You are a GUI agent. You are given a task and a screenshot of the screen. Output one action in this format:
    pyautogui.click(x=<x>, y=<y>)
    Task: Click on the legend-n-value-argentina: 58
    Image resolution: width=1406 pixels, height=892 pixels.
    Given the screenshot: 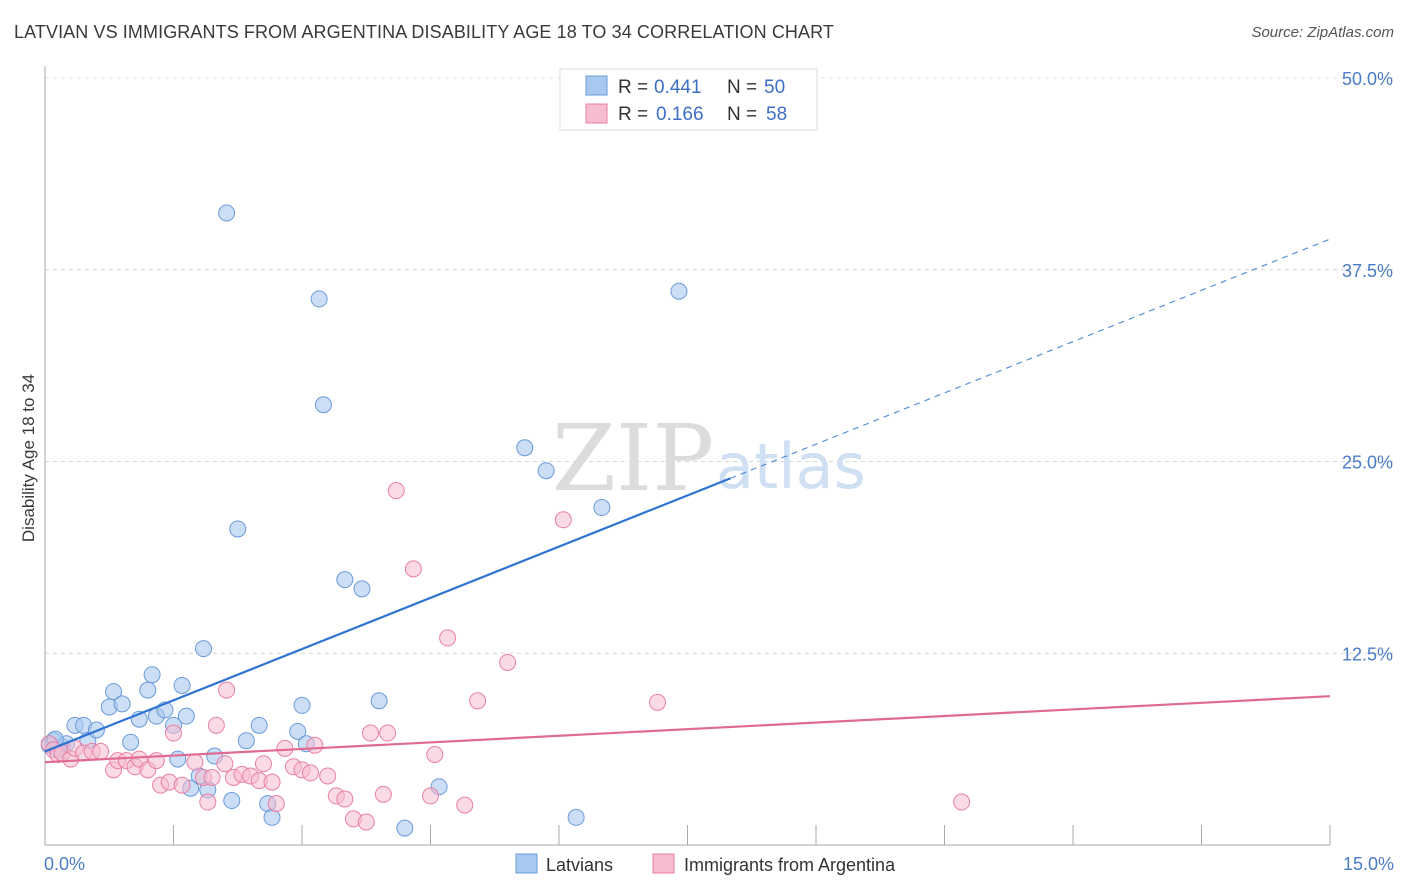 What is the action you would take?
    pyautogui.click(x=776, y=114)
    